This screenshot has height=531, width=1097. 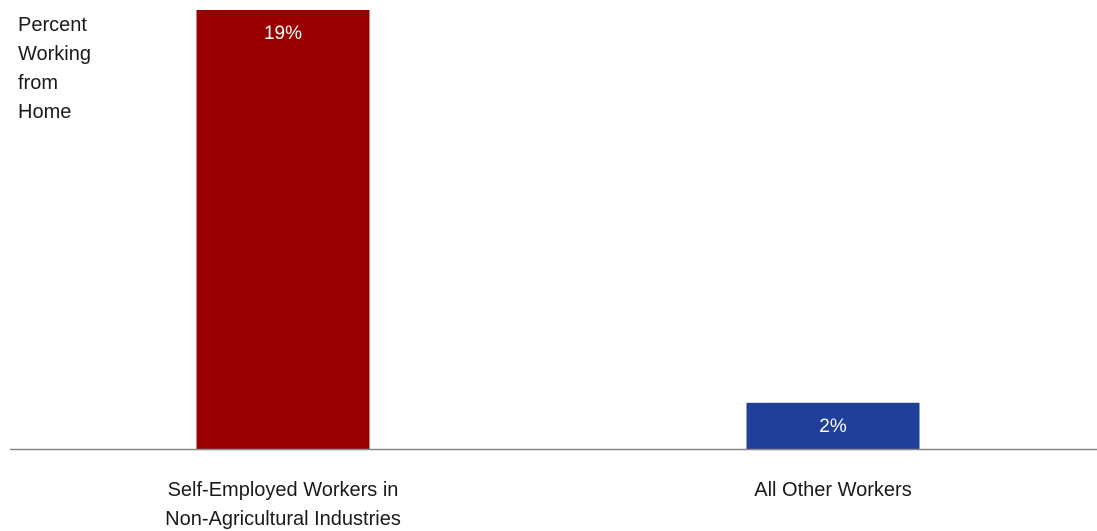 I want to click on y-axis-label-line: Home, so click(x=44, y=112).